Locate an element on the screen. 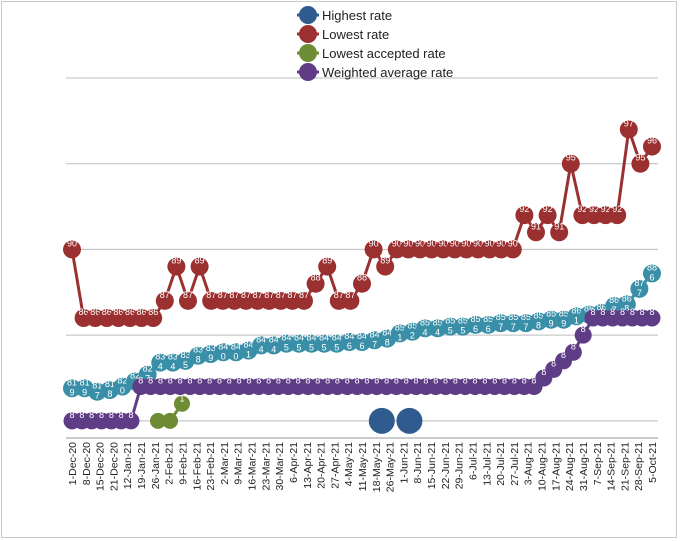 The image size is (680, 541). teal-data-label: 84 8 is located at coordinates (387, 338).